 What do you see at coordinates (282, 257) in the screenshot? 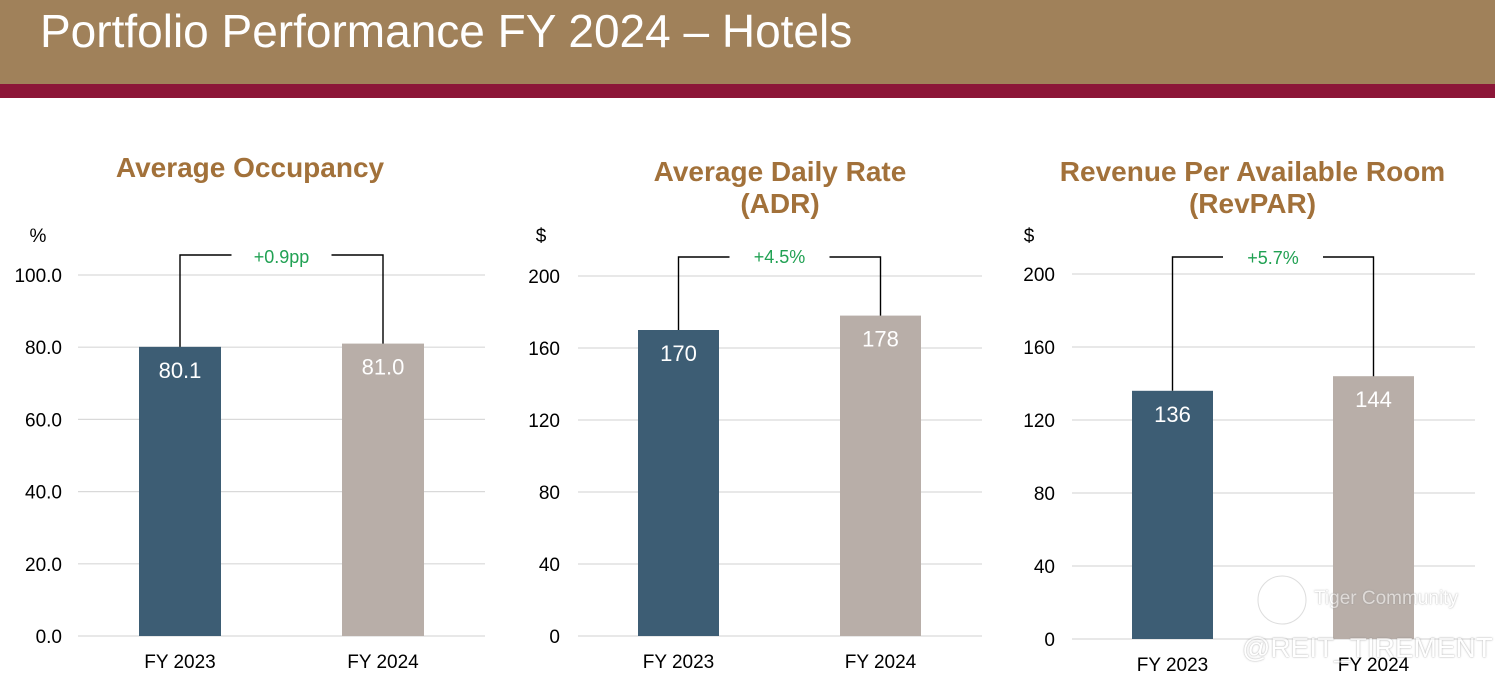
I see `change-label: +0.9pp` at bounding box center [282, 257].